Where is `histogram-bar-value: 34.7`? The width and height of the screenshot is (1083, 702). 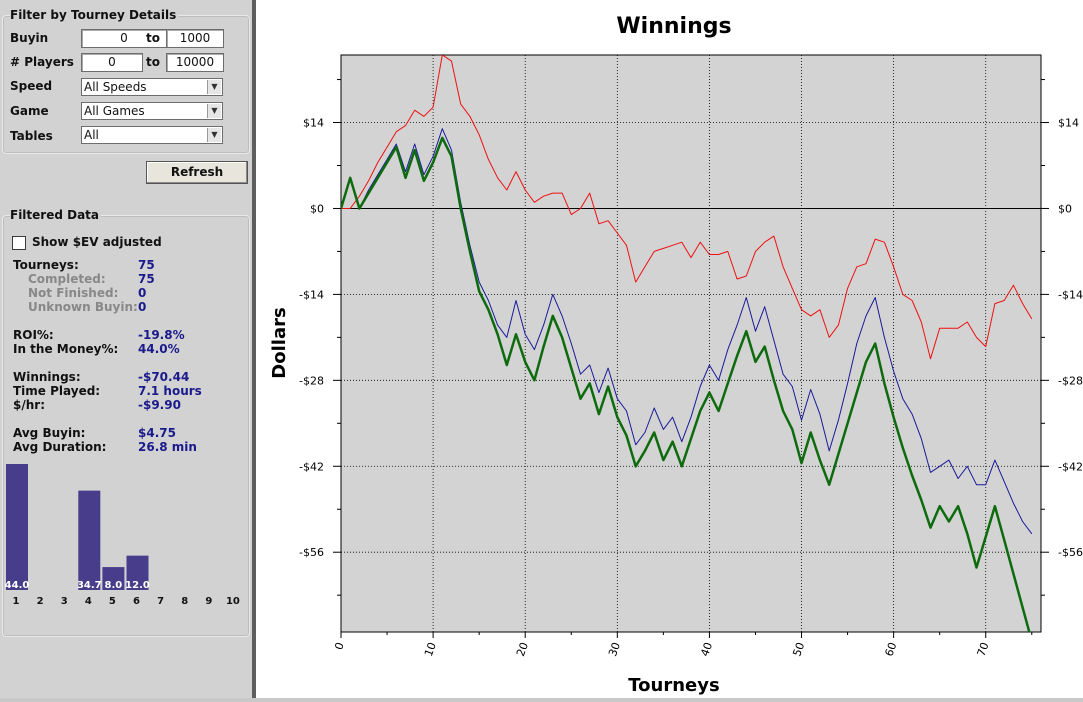 histogram-bar-value: 34.7 is located at coordinates (89, 585).